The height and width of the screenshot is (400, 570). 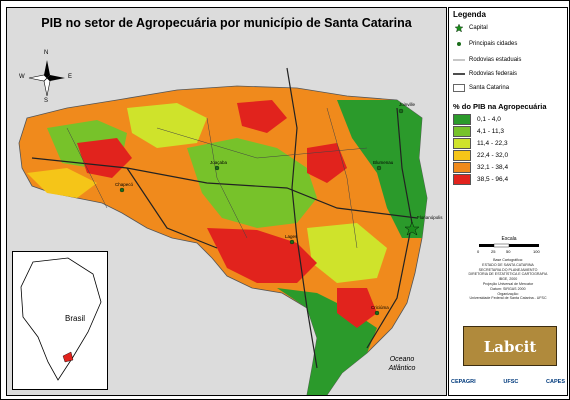 I want to click on region-red-north, so click(x=262, y=116).